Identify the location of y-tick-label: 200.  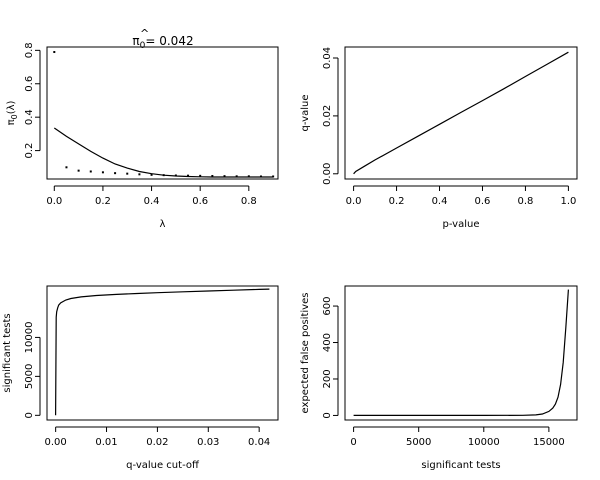
(327, 378).